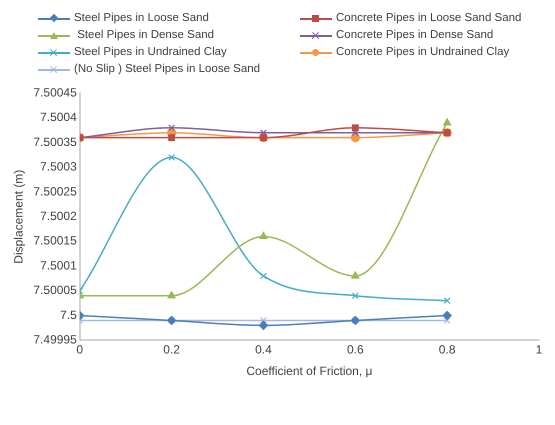  I want to click on legend-label: Steel Pipes in Loose Sand, so click(141, 18).